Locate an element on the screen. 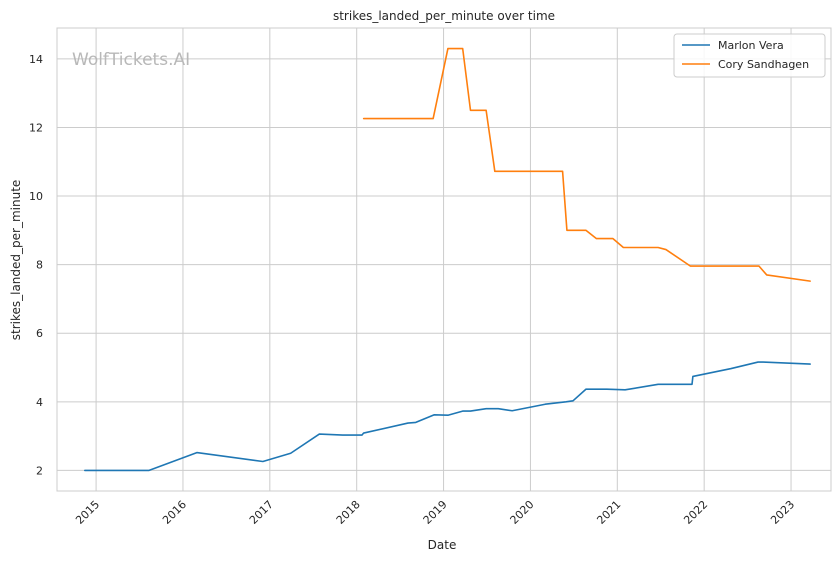  watermark: WolfTickets.AI is located at coordinates (131, 60).